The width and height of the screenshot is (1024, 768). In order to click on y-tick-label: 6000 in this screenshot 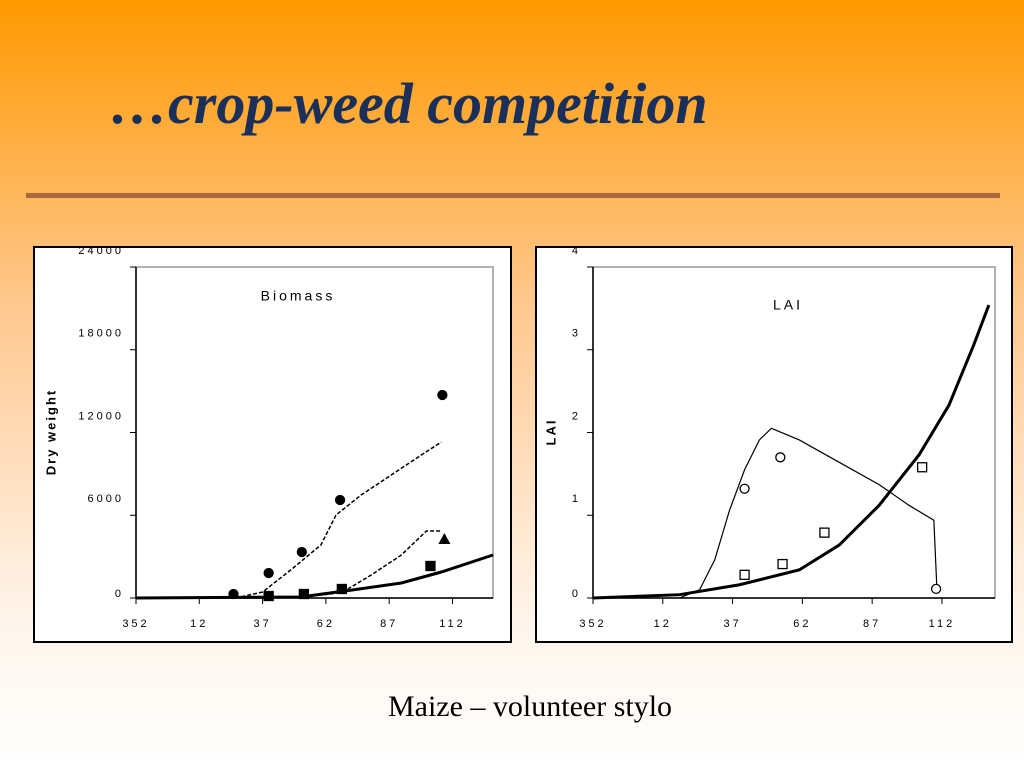, I will do `click(106, 499)`.